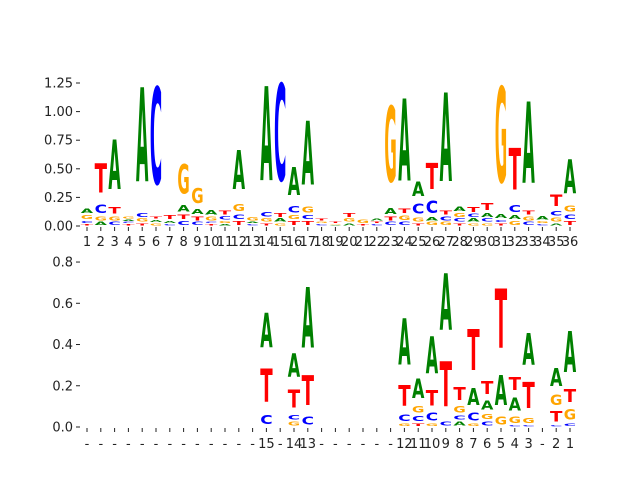 This screenshot has width=640, height=480. What do you see at coordinates (211, 242) in the screenshot?
I see `x-tick-label: 10` at bounding box center [211, 242].